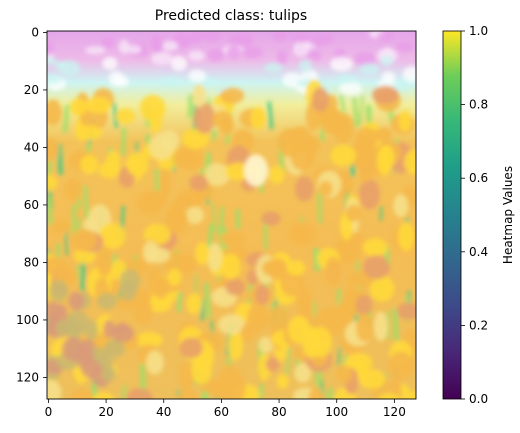 The image size is (520, 433). What do you see at coordinates (478, 105) in the screenshot?
I see `colorbar-tick-label: 0.8` at bounding box center [478, 105].